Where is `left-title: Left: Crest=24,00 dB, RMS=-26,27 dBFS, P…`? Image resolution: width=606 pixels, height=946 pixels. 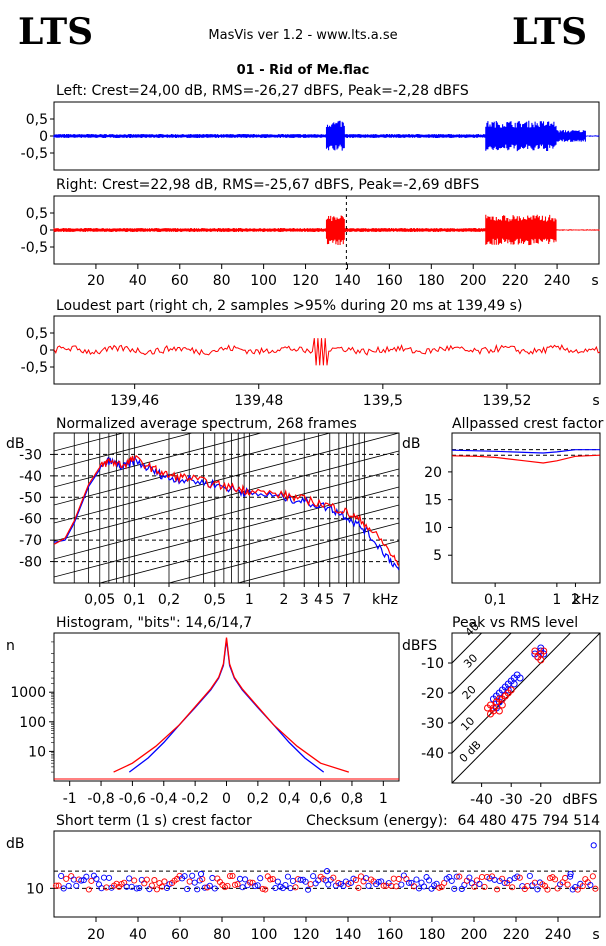
left-title: Left: Crest=24,00 dB, RMS=-26,27 dBFS, P… is located at coordinates (262, 91).